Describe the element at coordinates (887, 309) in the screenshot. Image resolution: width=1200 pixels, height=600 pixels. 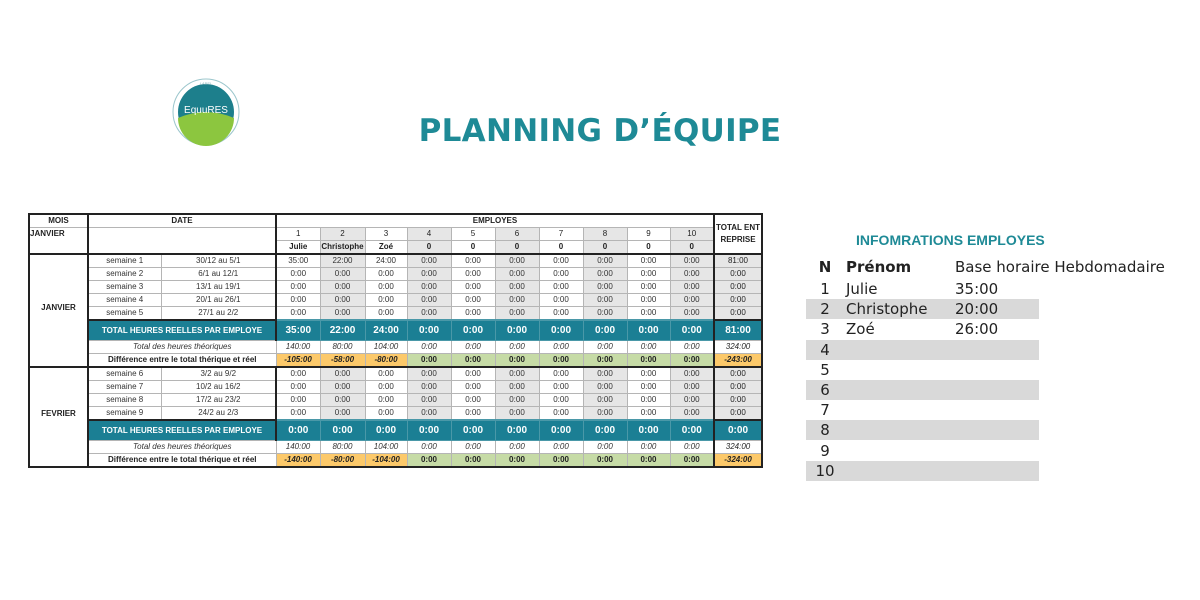
I see `employee-firstname: Christophe` at that location.